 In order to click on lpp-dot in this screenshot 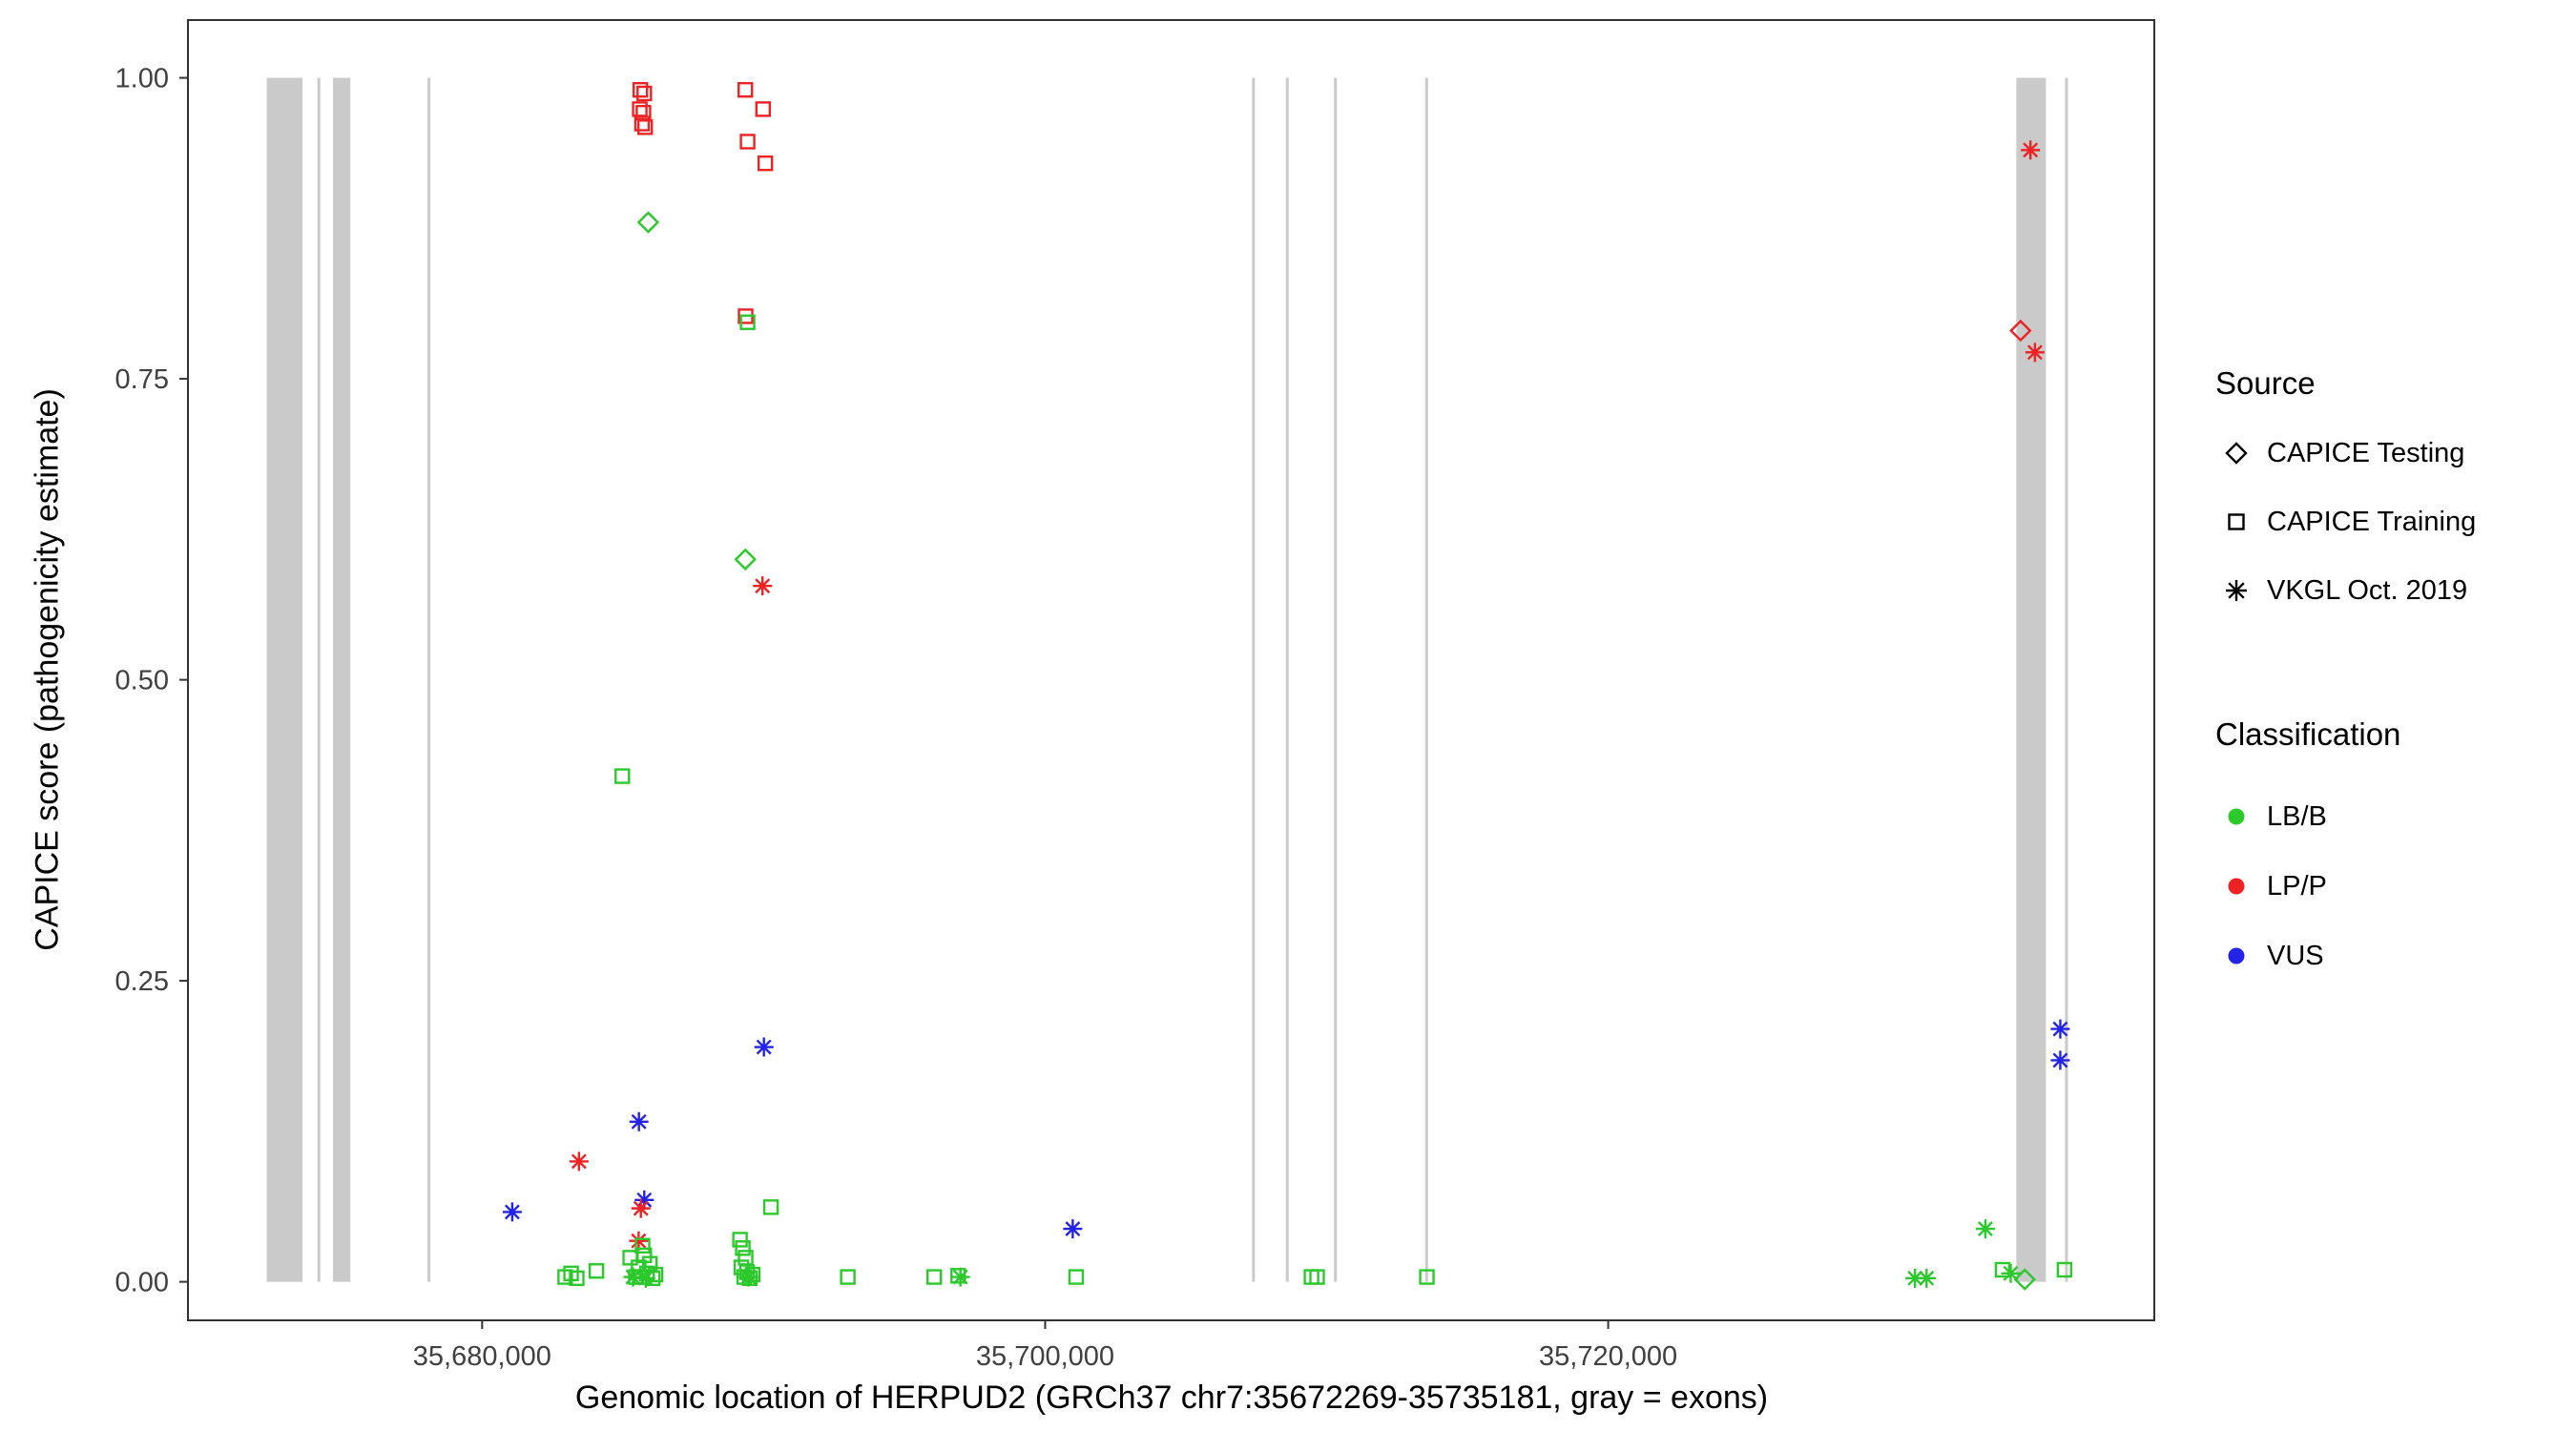, I will do `click(2236, 886)`.